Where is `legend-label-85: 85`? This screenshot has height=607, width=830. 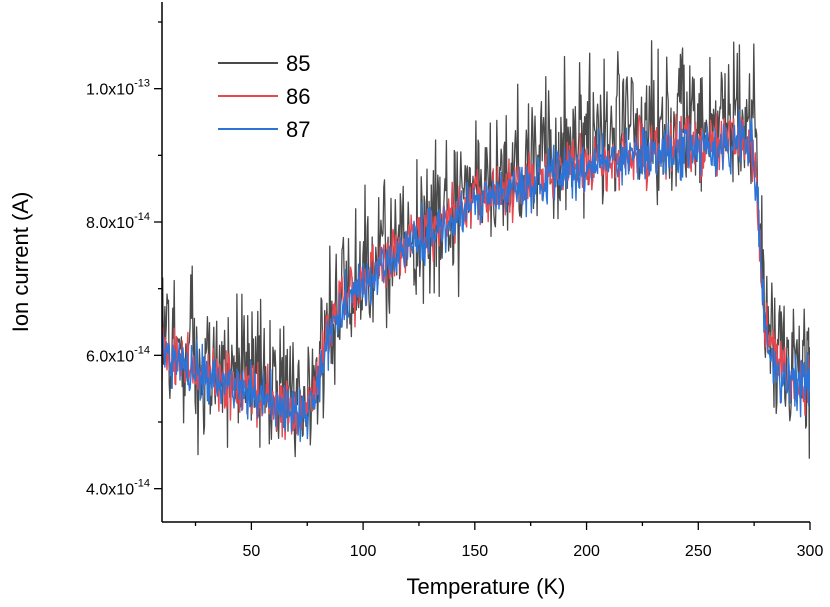
legend-label-85: 85 is located at coordinates (298, 63).